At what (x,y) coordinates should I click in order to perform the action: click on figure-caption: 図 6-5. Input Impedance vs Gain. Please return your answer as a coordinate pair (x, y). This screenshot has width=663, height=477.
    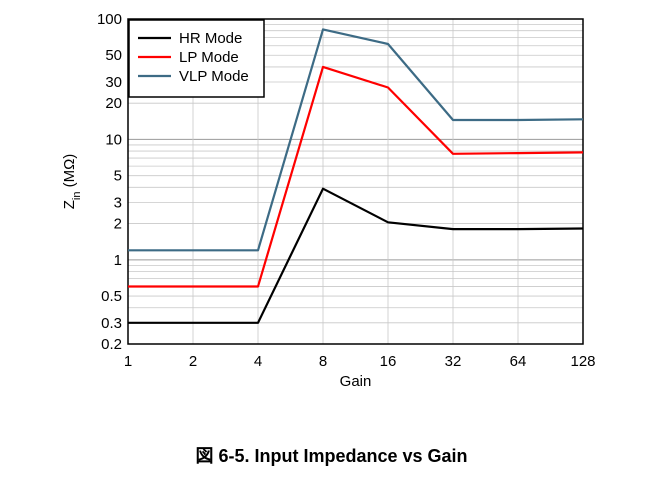
    Looking at the image, I should click on (331, 456).